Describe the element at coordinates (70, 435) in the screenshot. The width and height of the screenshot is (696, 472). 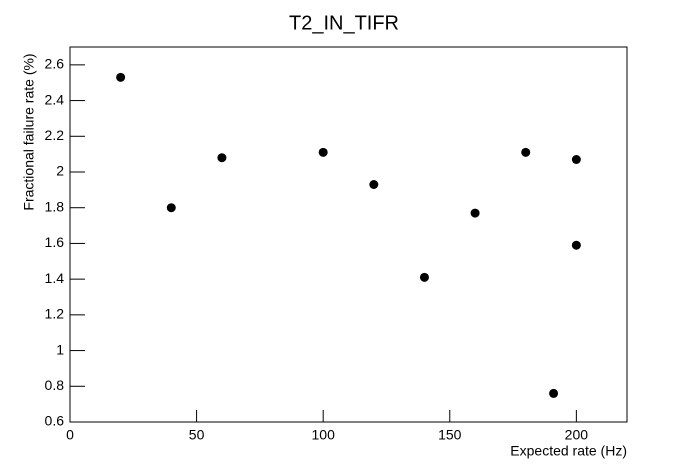
I see `x-tick-label: 0` at that location.